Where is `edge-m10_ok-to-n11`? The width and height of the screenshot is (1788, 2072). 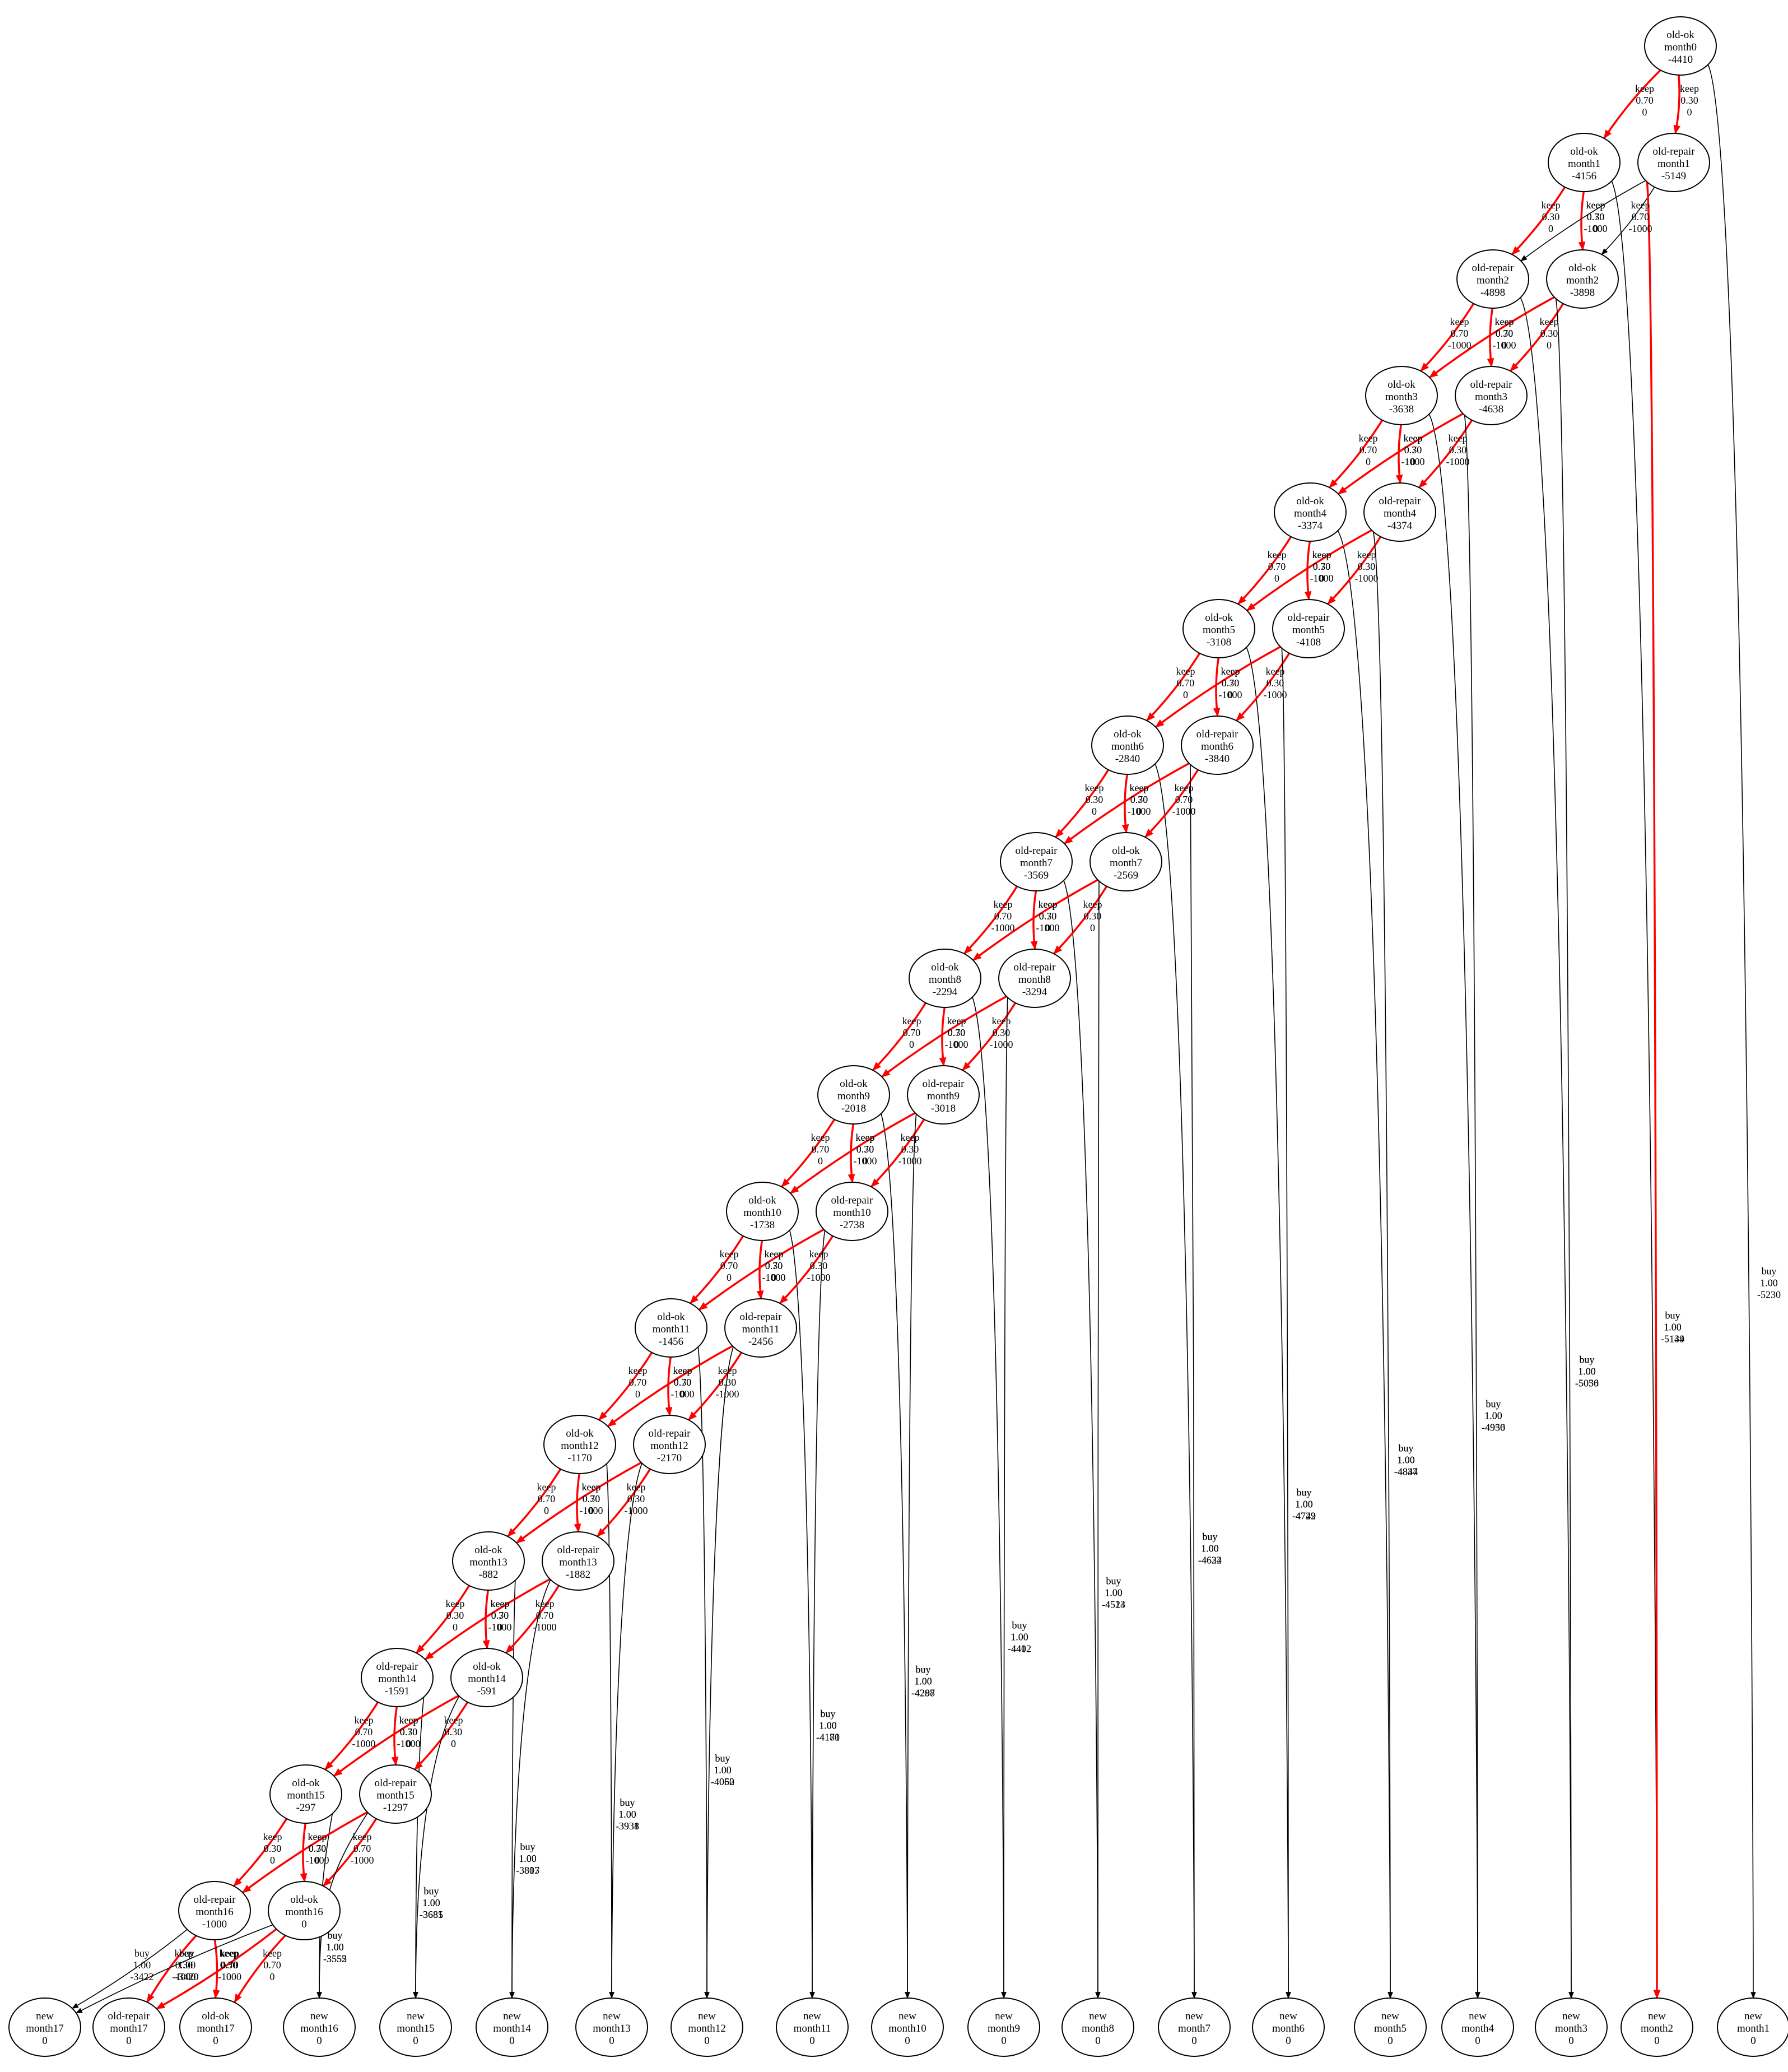
edge-m10_ok-to-n11 is located at coordinates (802, 1613).